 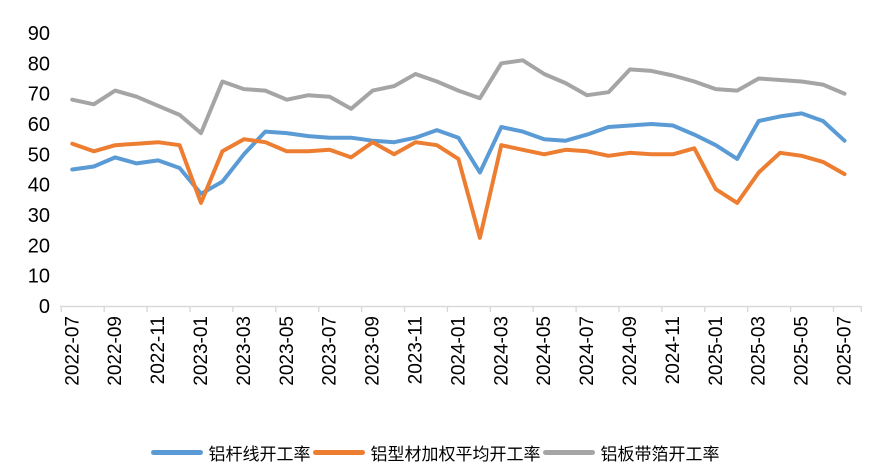 What do you see at coordinates (39, 216) in the screenshot?
I see `y-axis-label: 30` at bounding box center [39, 216].